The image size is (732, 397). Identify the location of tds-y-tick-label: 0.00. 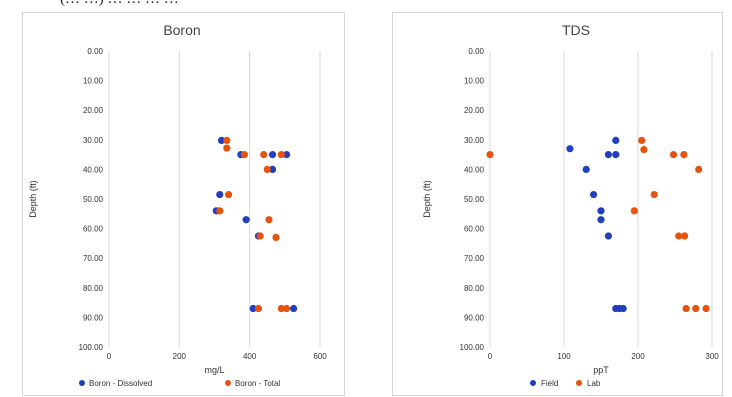
(476, 51).